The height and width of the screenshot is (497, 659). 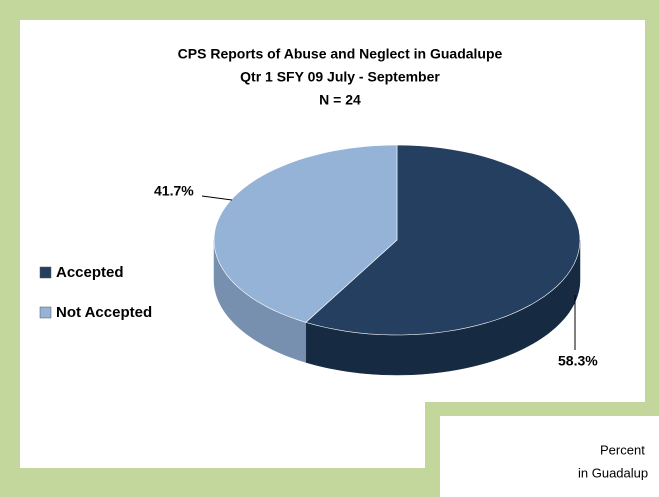 I want to click on slice, so click(x=305, y=233).